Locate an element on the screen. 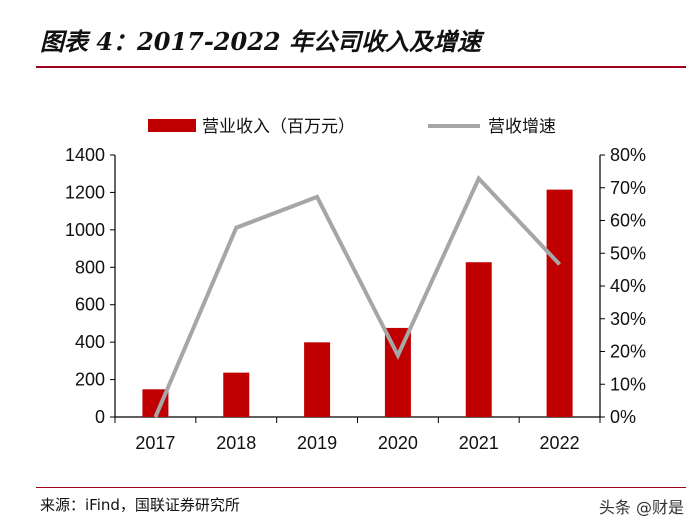  x-tick-label: 2020 is located at coordinates (398, 443).